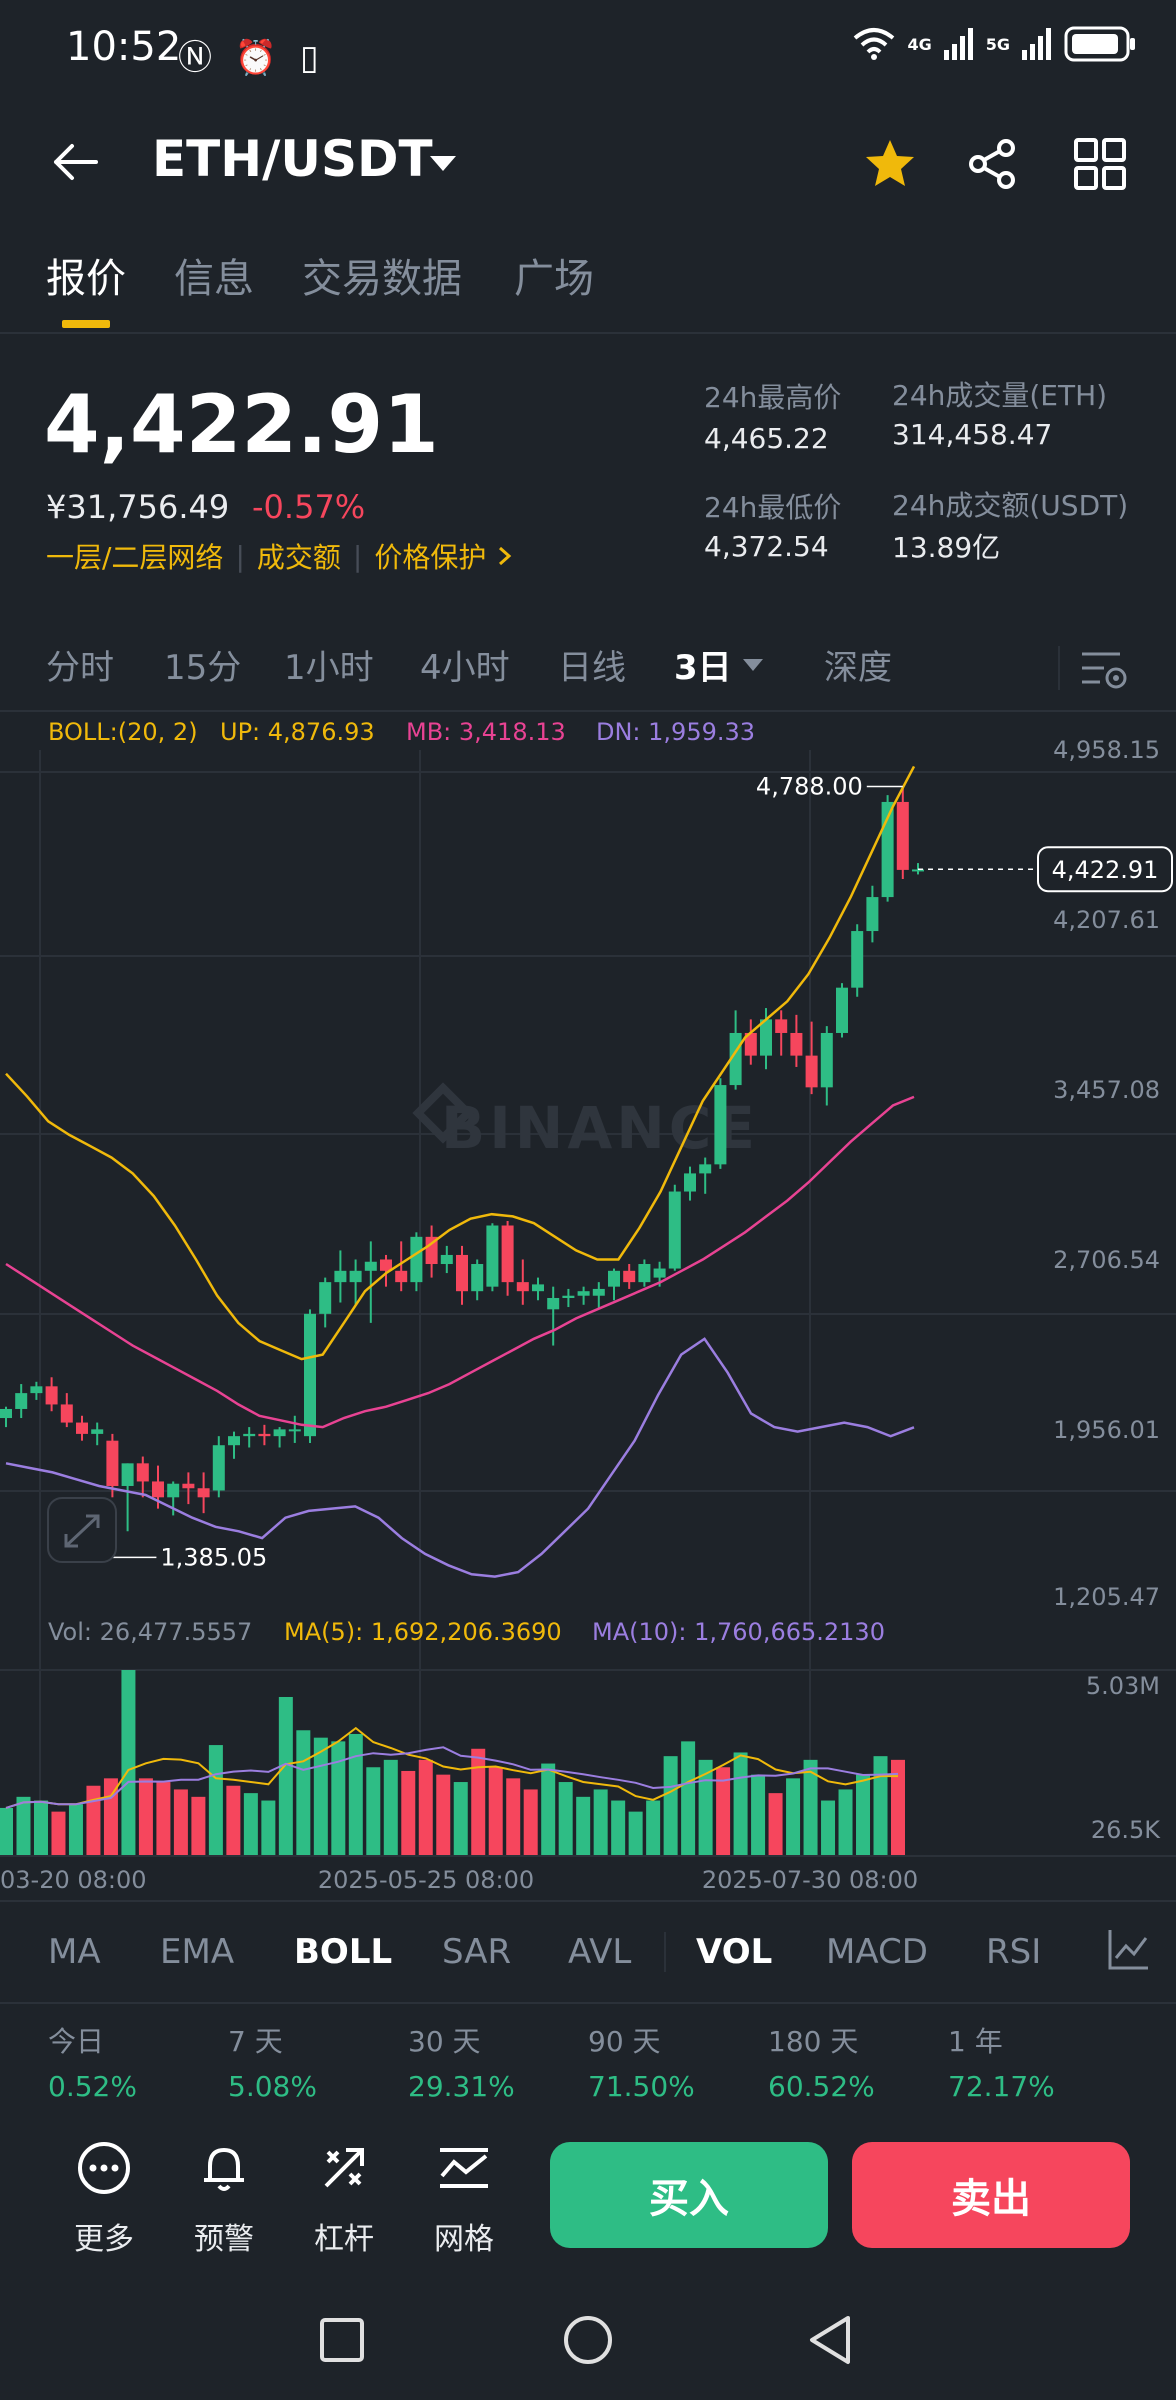 Image resolution: width=1176 pixels, height=2400 pixels. I want to click on interval-time: 分时, so click(80, 668).